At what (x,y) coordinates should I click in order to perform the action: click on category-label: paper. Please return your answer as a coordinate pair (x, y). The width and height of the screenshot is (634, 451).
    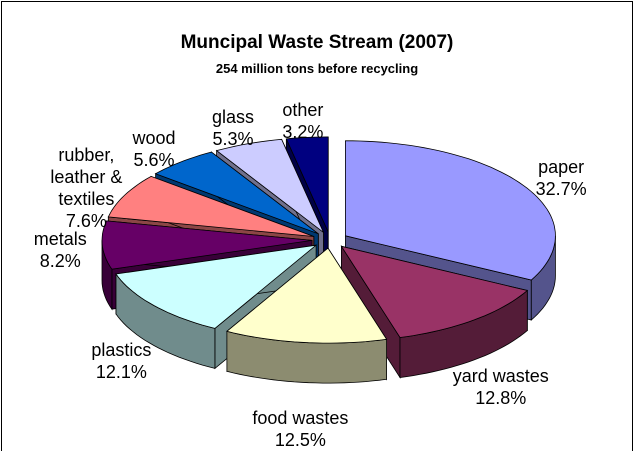
    Looking at the image, I should click on (561, 166).